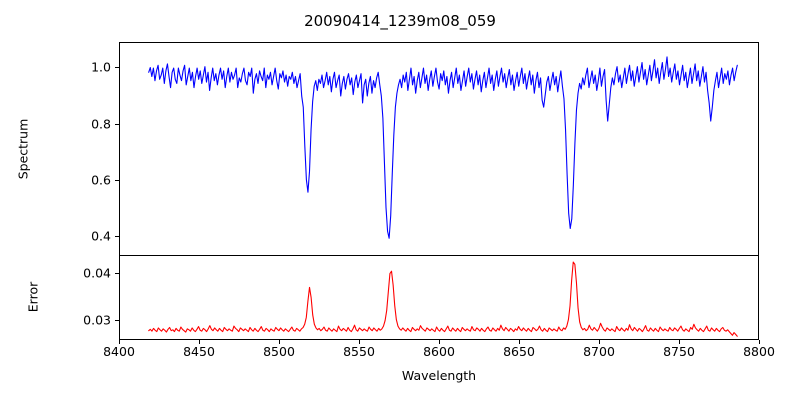 This screenshot has width=800, height=400. I want to click on xtick-label: 8750, so click(679, 351).